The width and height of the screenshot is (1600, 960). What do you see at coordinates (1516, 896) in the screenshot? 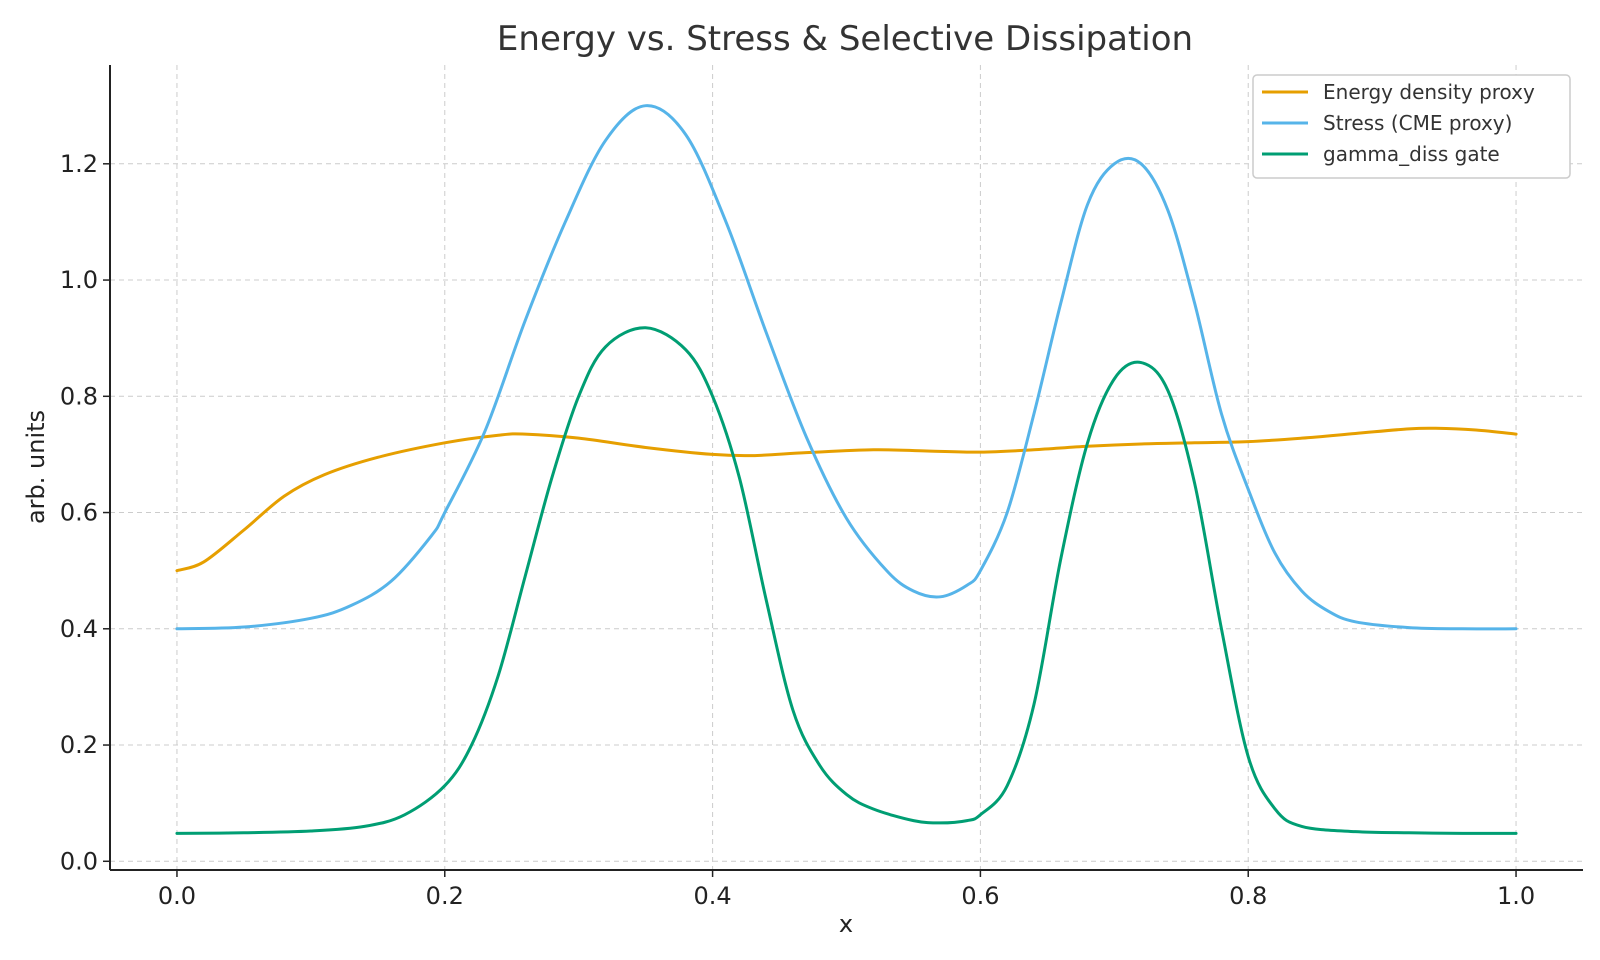
I see `x-tick-label: 1.0` at bounding box center [1516, 896].